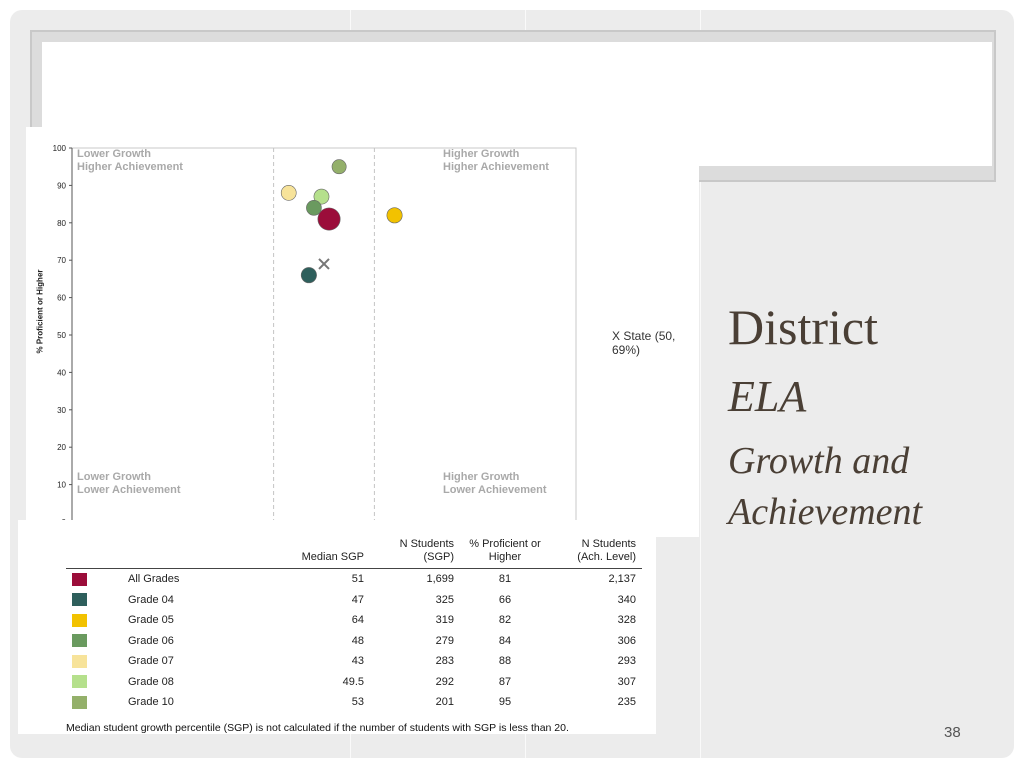 The width and height of the screenshot is (1024, 768). Describe the element at coordinates (626, 640) in the screenshot. I see `table-cell-n-ach: 306` at that location.